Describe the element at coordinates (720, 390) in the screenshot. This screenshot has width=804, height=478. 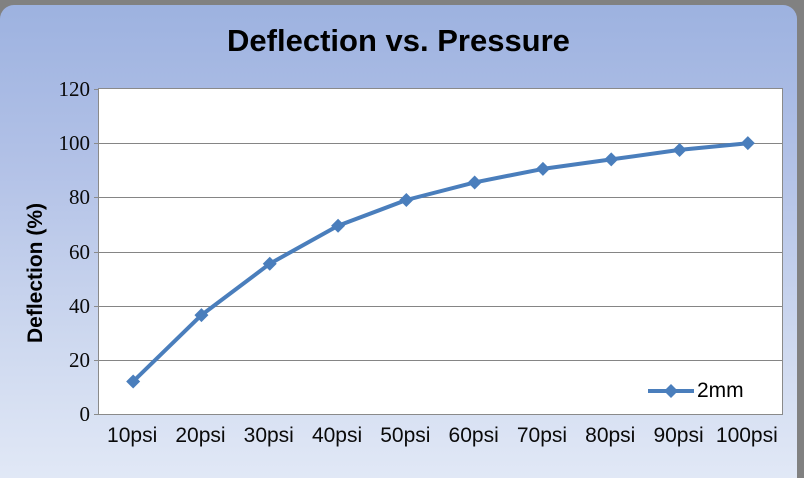
I see `legend-series-label: 2mm` at that location.